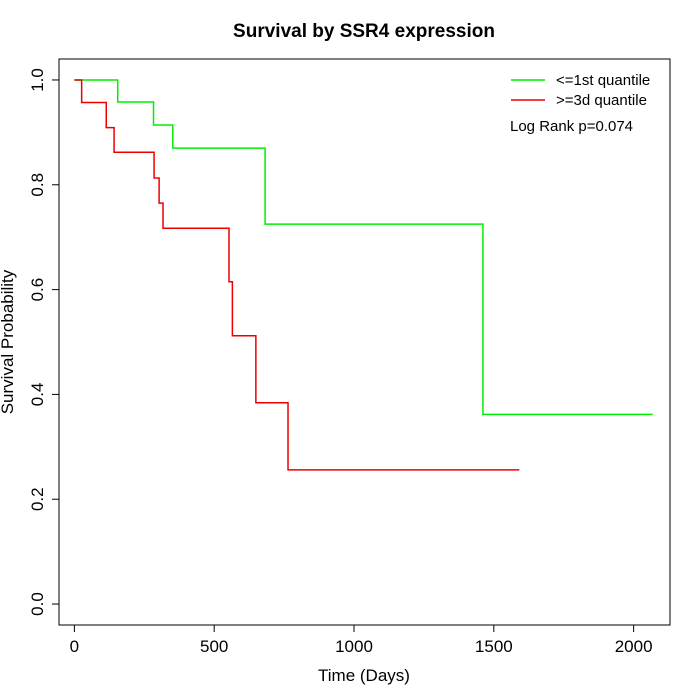 The image size is (700, 700). Describe the element at coordinates (37, 395) in the screenshot. I see `y-tick-label: 0.4` at that location.